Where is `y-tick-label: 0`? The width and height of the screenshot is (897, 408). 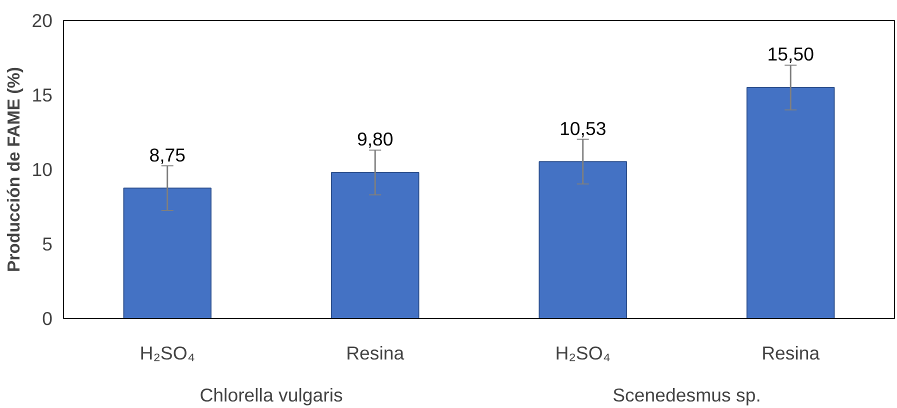
y-tick-label: 0 is located at coordinates (47, 318).